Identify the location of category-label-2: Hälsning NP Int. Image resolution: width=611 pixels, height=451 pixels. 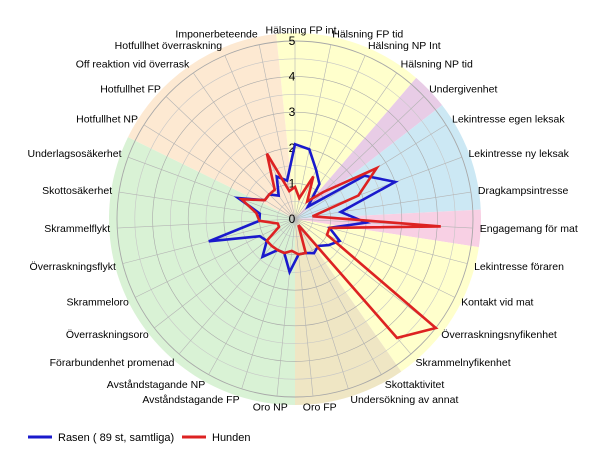
(404, 46).